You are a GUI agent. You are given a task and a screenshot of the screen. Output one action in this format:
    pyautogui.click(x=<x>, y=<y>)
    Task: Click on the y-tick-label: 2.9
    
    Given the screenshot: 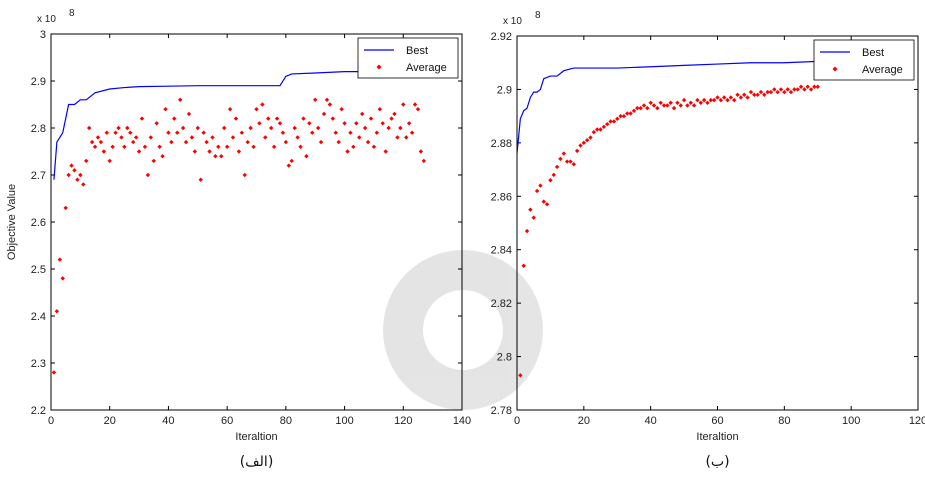 What is the action you would take?
    pyautogui.click(x=38, y=82)
    